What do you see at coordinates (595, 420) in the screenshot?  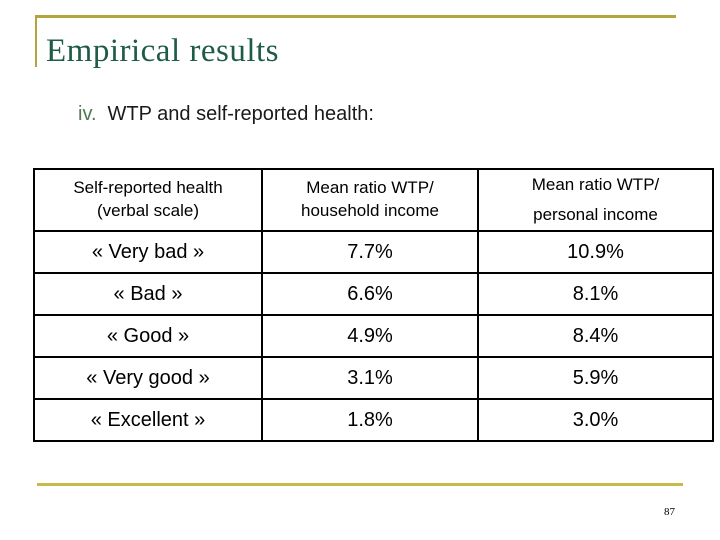 I see `table-cell-value: 3.0%` at bounding box center [595, 420].